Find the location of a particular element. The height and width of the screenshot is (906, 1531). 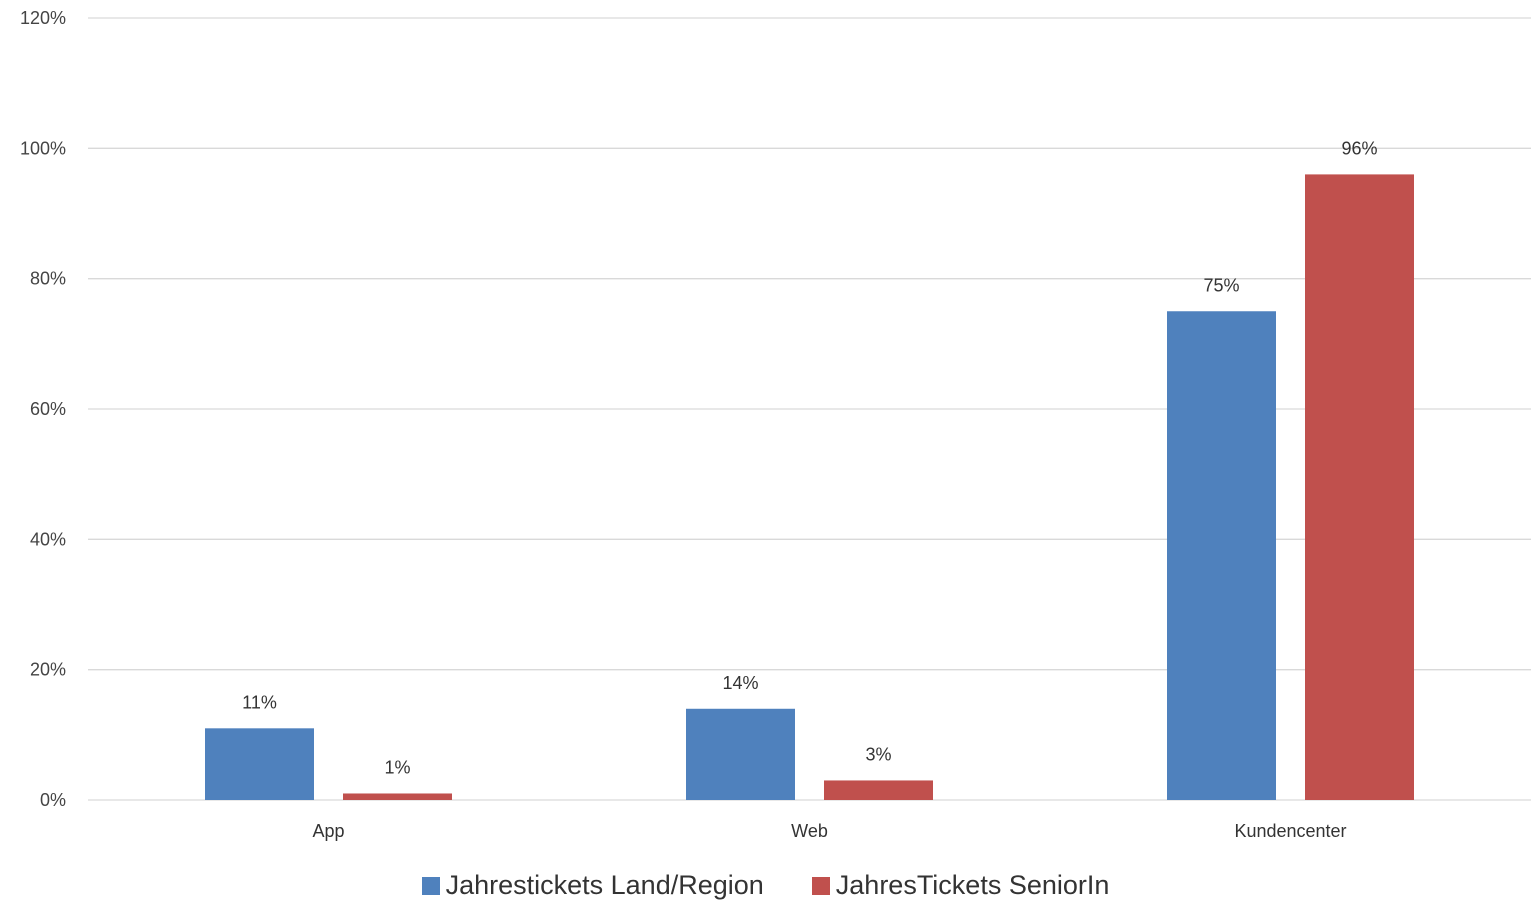

y-tick-label: 60% is located at coordinates (48, 409).